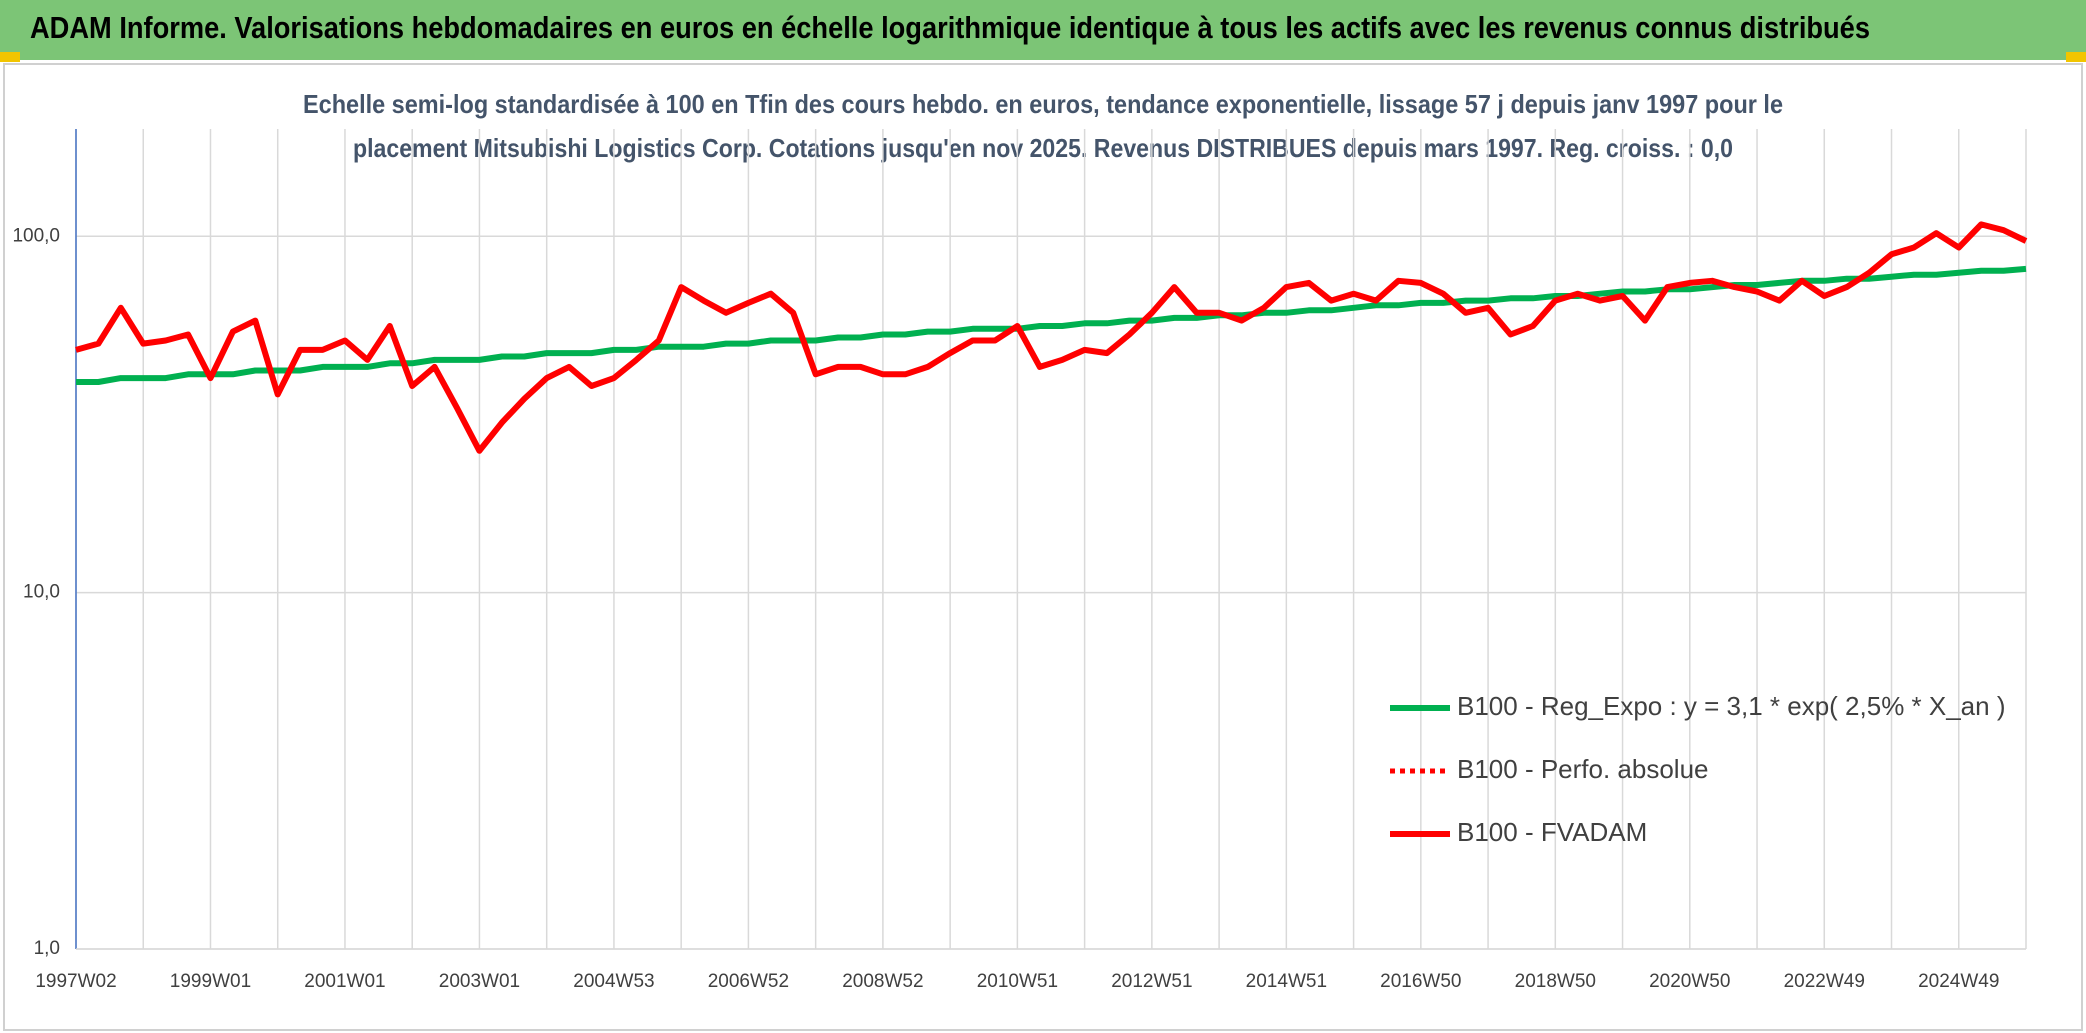 This screenshot has width=2086, height=1033. Describe the element at coordinates (1151, 981) in the screenshot. I see `x-tick-label: 2012W51` at that location.